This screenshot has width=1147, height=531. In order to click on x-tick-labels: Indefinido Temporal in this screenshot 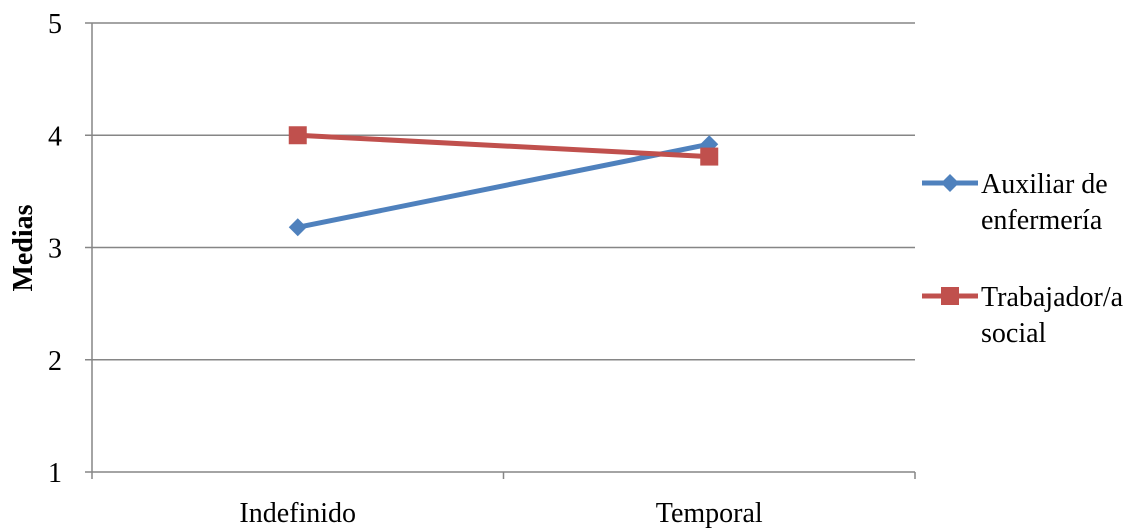, I will do `click(503, 500)`.